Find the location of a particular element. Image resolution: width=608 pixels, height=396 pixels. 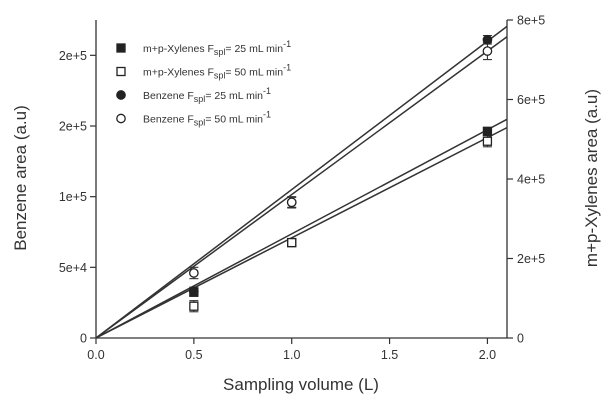

y-right-tick-label: 8e+5 is located at coordinates (531, 21).